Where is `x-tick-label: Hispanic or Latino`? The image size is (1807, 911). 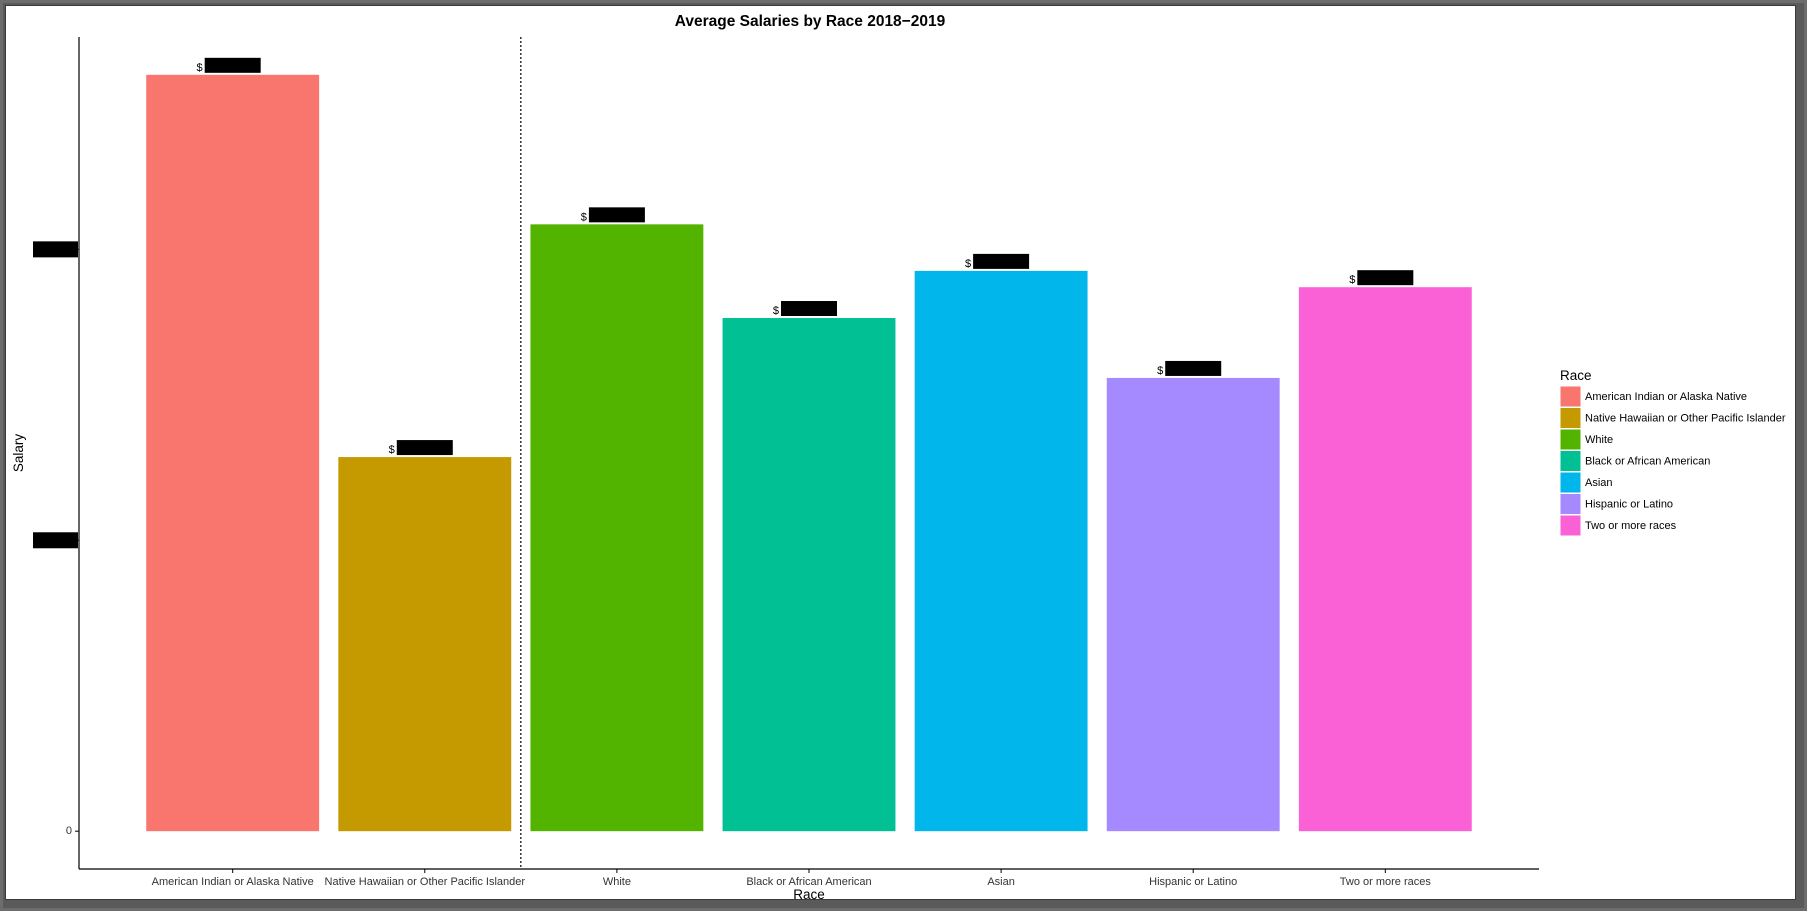 x-tick-label: Hispanic or Latino is located at coordinates (1193, 882).